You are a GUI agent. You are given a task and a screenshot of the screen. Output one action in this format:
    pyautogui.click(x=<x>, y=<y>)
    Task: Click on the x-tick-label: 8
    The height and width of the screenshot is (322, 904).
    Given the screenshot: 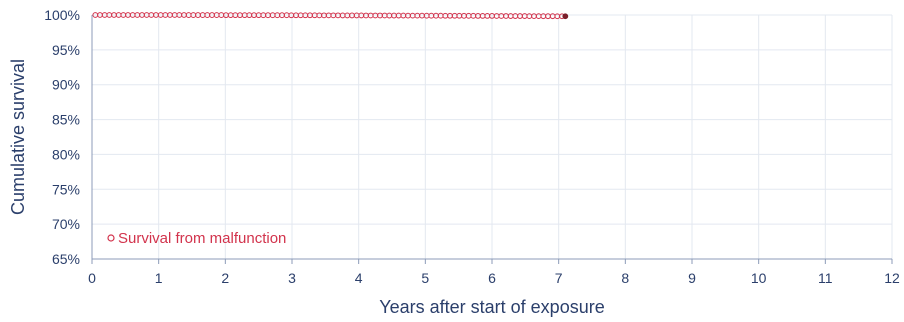 What is the action you would take?
    pyautogui.click(x=625, y=278)
    